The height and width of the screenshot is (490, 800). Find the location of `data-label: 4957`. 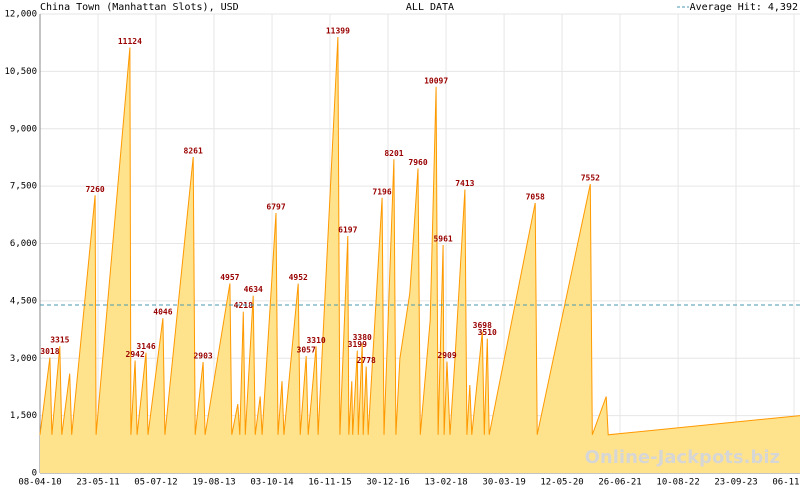

data-label: 4957 is located at coordinates (229, 277).